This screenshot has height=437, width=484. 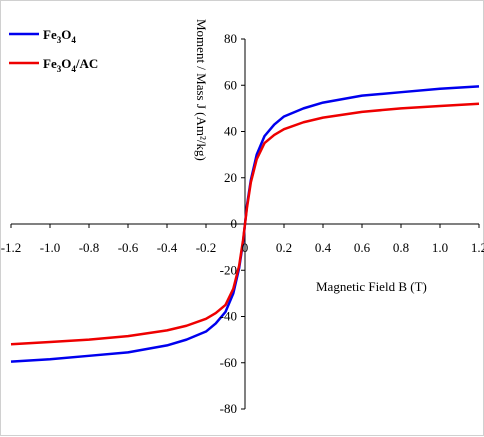 I want to click on y-tick-label: -80, so click(x=228, y=408).